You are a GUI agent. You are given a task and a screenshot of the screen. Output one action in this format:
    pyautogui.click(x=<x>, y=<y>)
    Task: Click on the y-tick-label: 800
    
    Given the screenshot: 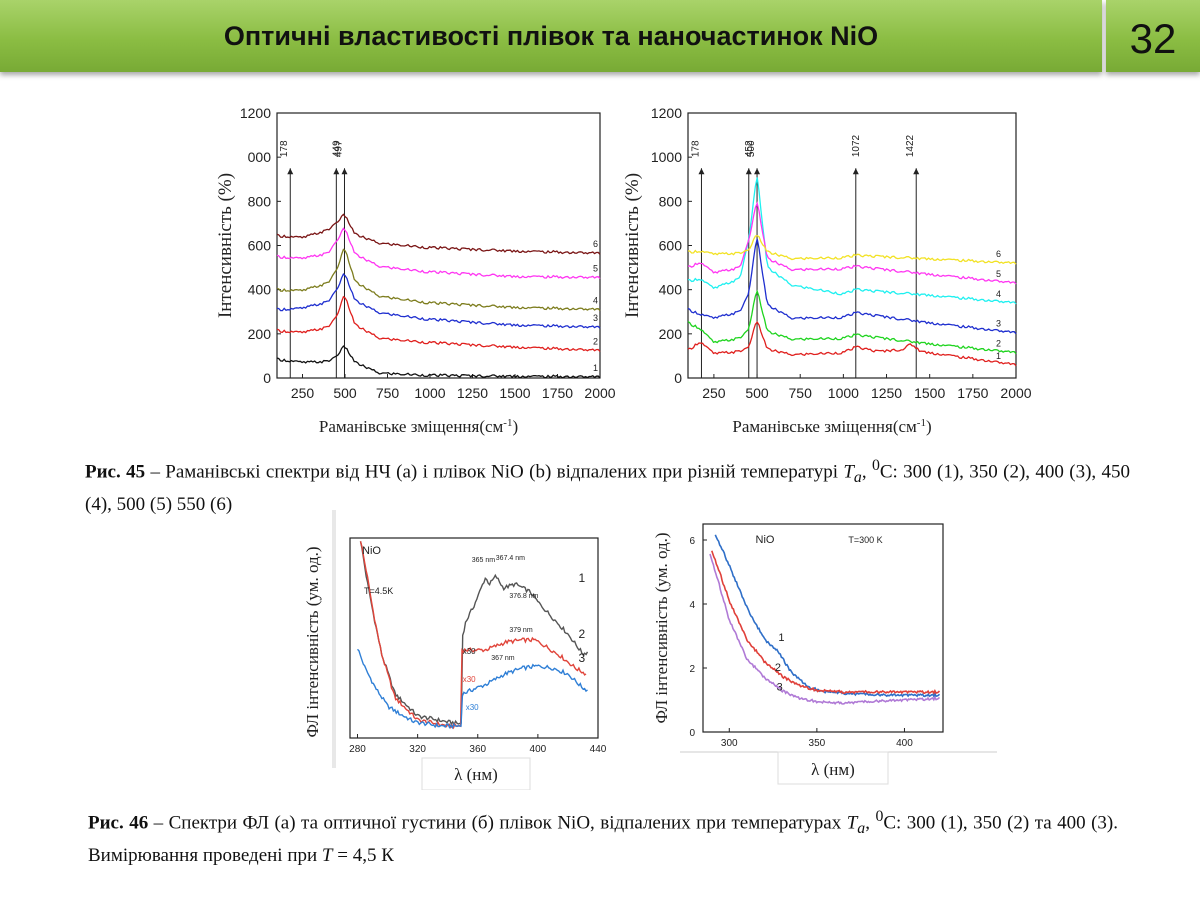 What is the action you would take?
    pyautogui.click(x=260, y=201)
    